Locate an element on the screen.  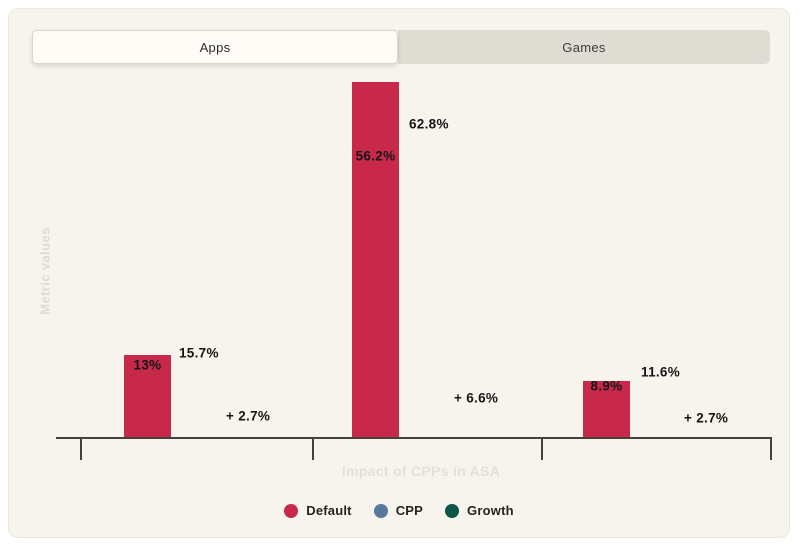
y-axis-label: Metric values is located at coordinates (45, 271).